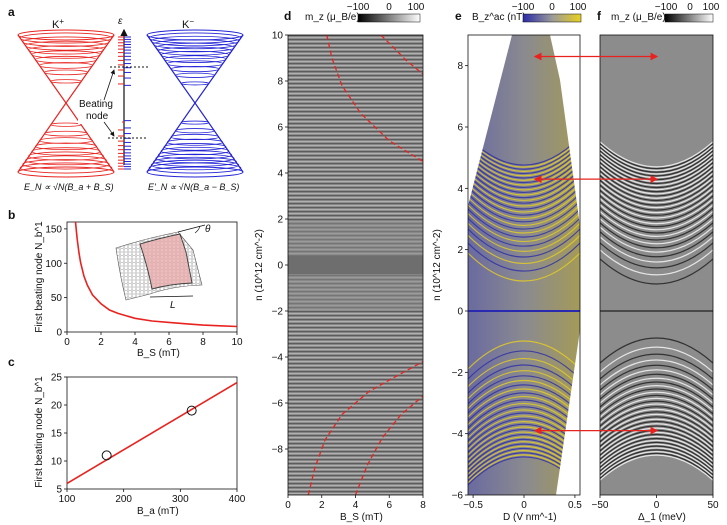 This screenshot has height=525, width=727. Describe the element at coordinates (280, 266) in the screenshot. I see `y-tick-label: 0` at that location.